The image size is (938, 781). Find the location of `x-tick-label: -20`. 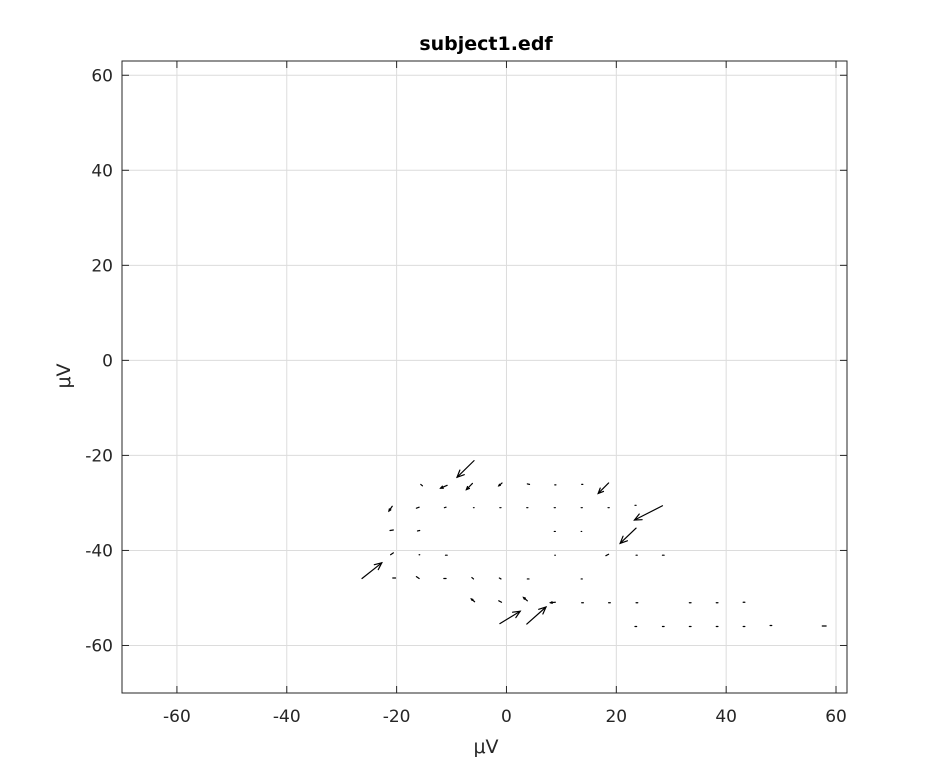

x-tick-label: -20 is located at coordinates (397, 717).